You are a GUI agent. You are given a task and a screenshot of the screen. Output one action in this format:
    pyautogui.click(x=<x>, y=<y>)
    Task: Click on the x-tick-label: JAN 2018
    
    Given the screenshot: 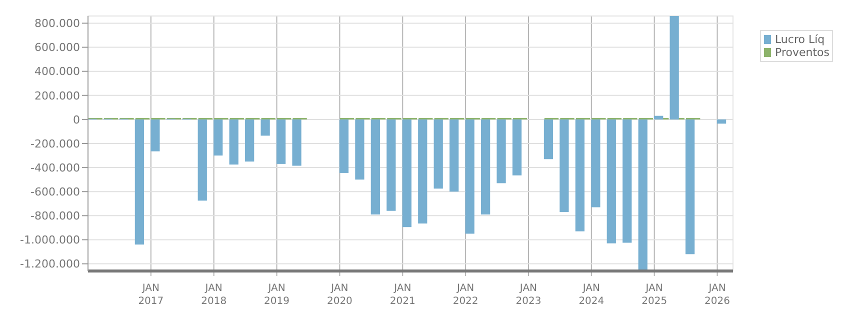 What is the action you would take?
    pyautogui.click(x=214, y=295)
    